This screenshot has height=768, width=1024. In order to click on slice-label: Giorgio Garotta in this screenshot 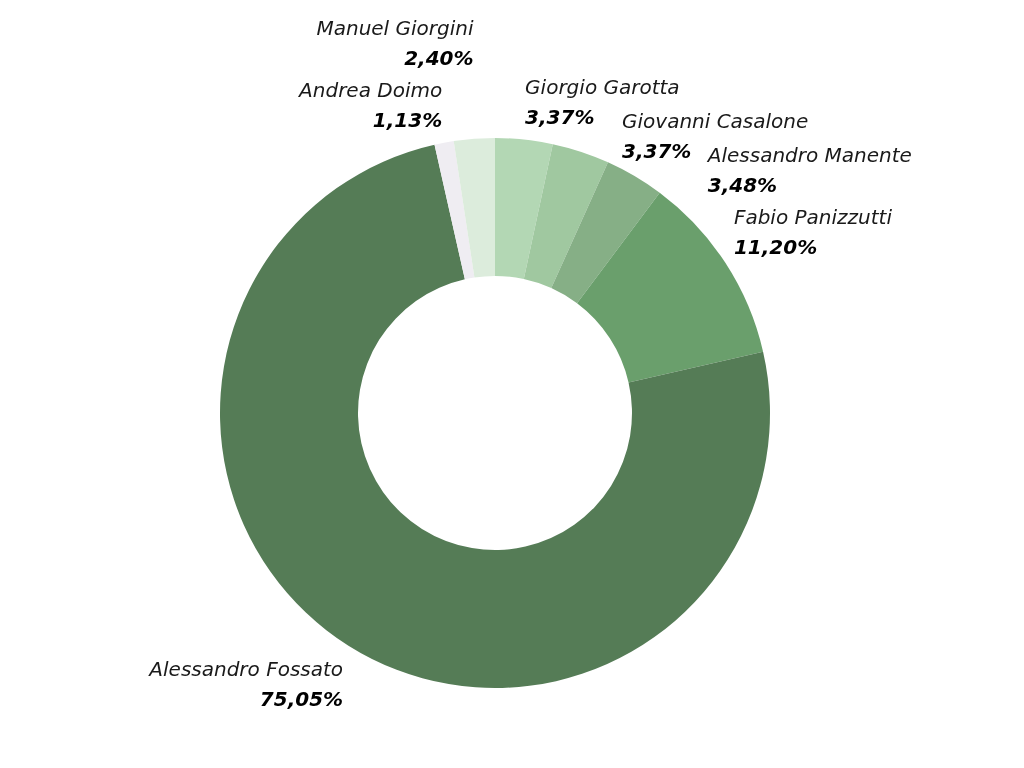, I will do `click(602, 86)`.